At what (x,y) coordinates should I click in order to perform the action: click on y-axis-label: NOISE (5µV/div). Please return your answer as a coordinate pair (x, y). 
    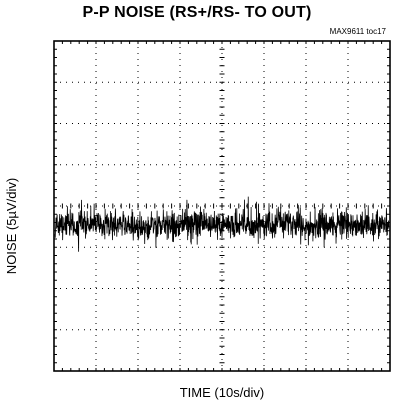
    Looking at the image, I should click on (11, 226).